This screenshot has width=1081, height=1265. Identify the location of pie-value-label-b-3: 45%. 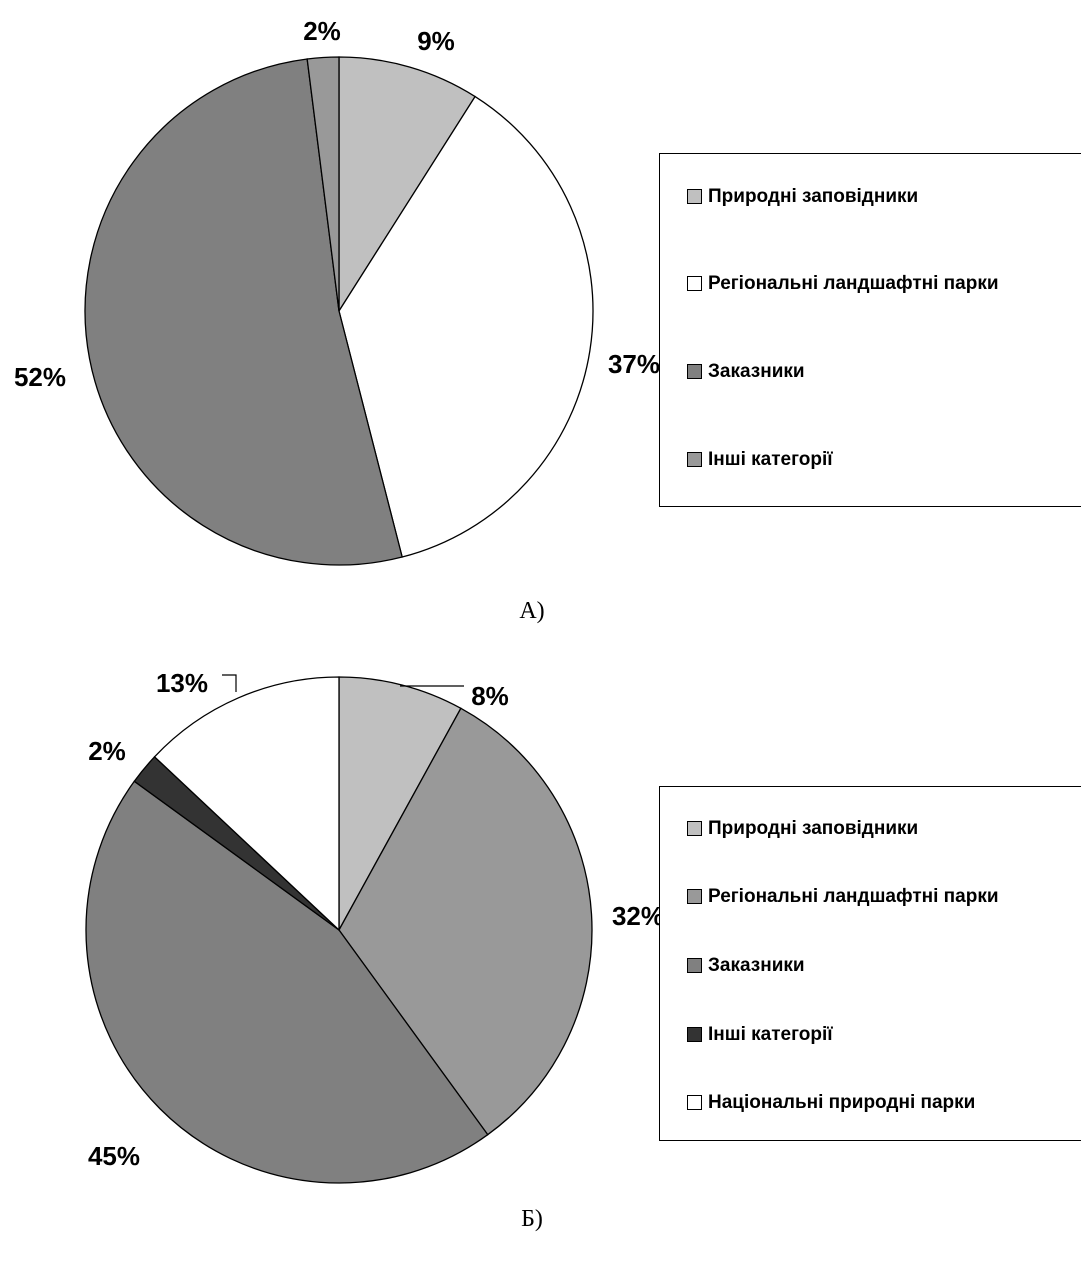
(114, 1156).